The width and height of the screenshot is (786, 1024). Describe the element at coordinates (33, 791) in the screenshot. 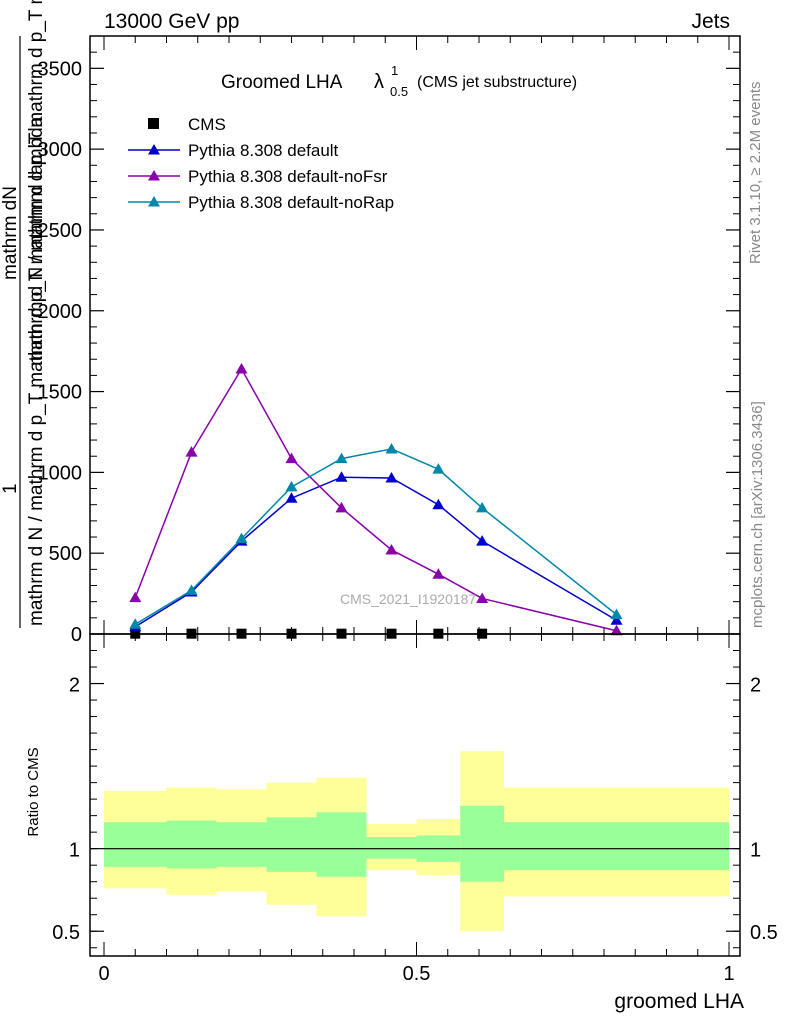

I see `ratio-ylabel: Ratio to CMS` at that location.